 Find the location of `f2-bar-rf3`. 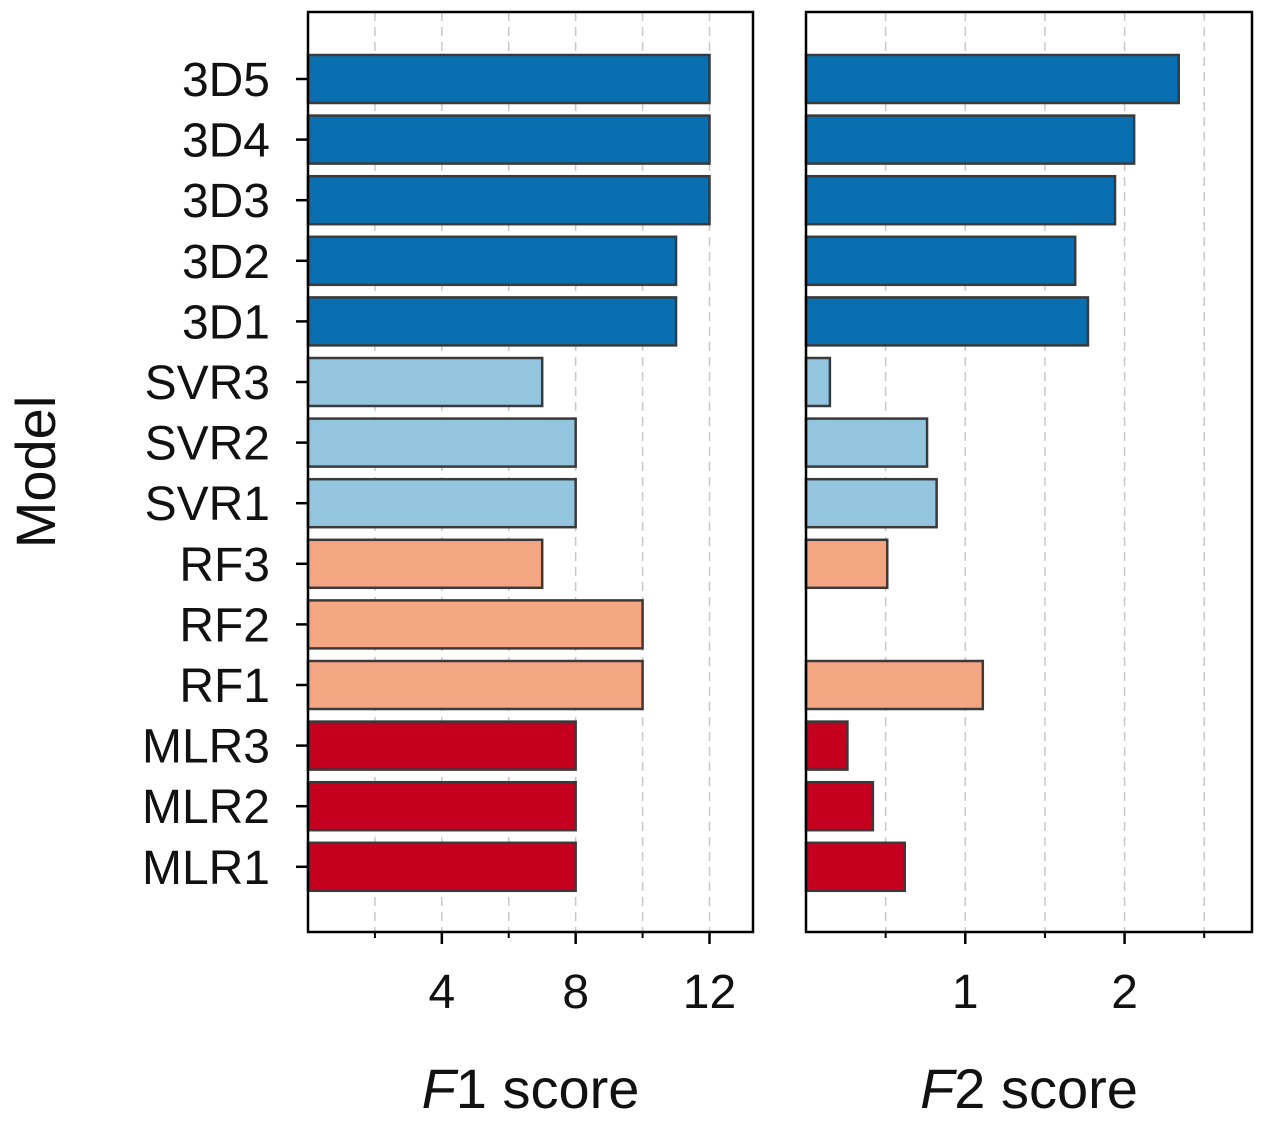

f2-bar-rf3 is located at coordinates (846, 564).